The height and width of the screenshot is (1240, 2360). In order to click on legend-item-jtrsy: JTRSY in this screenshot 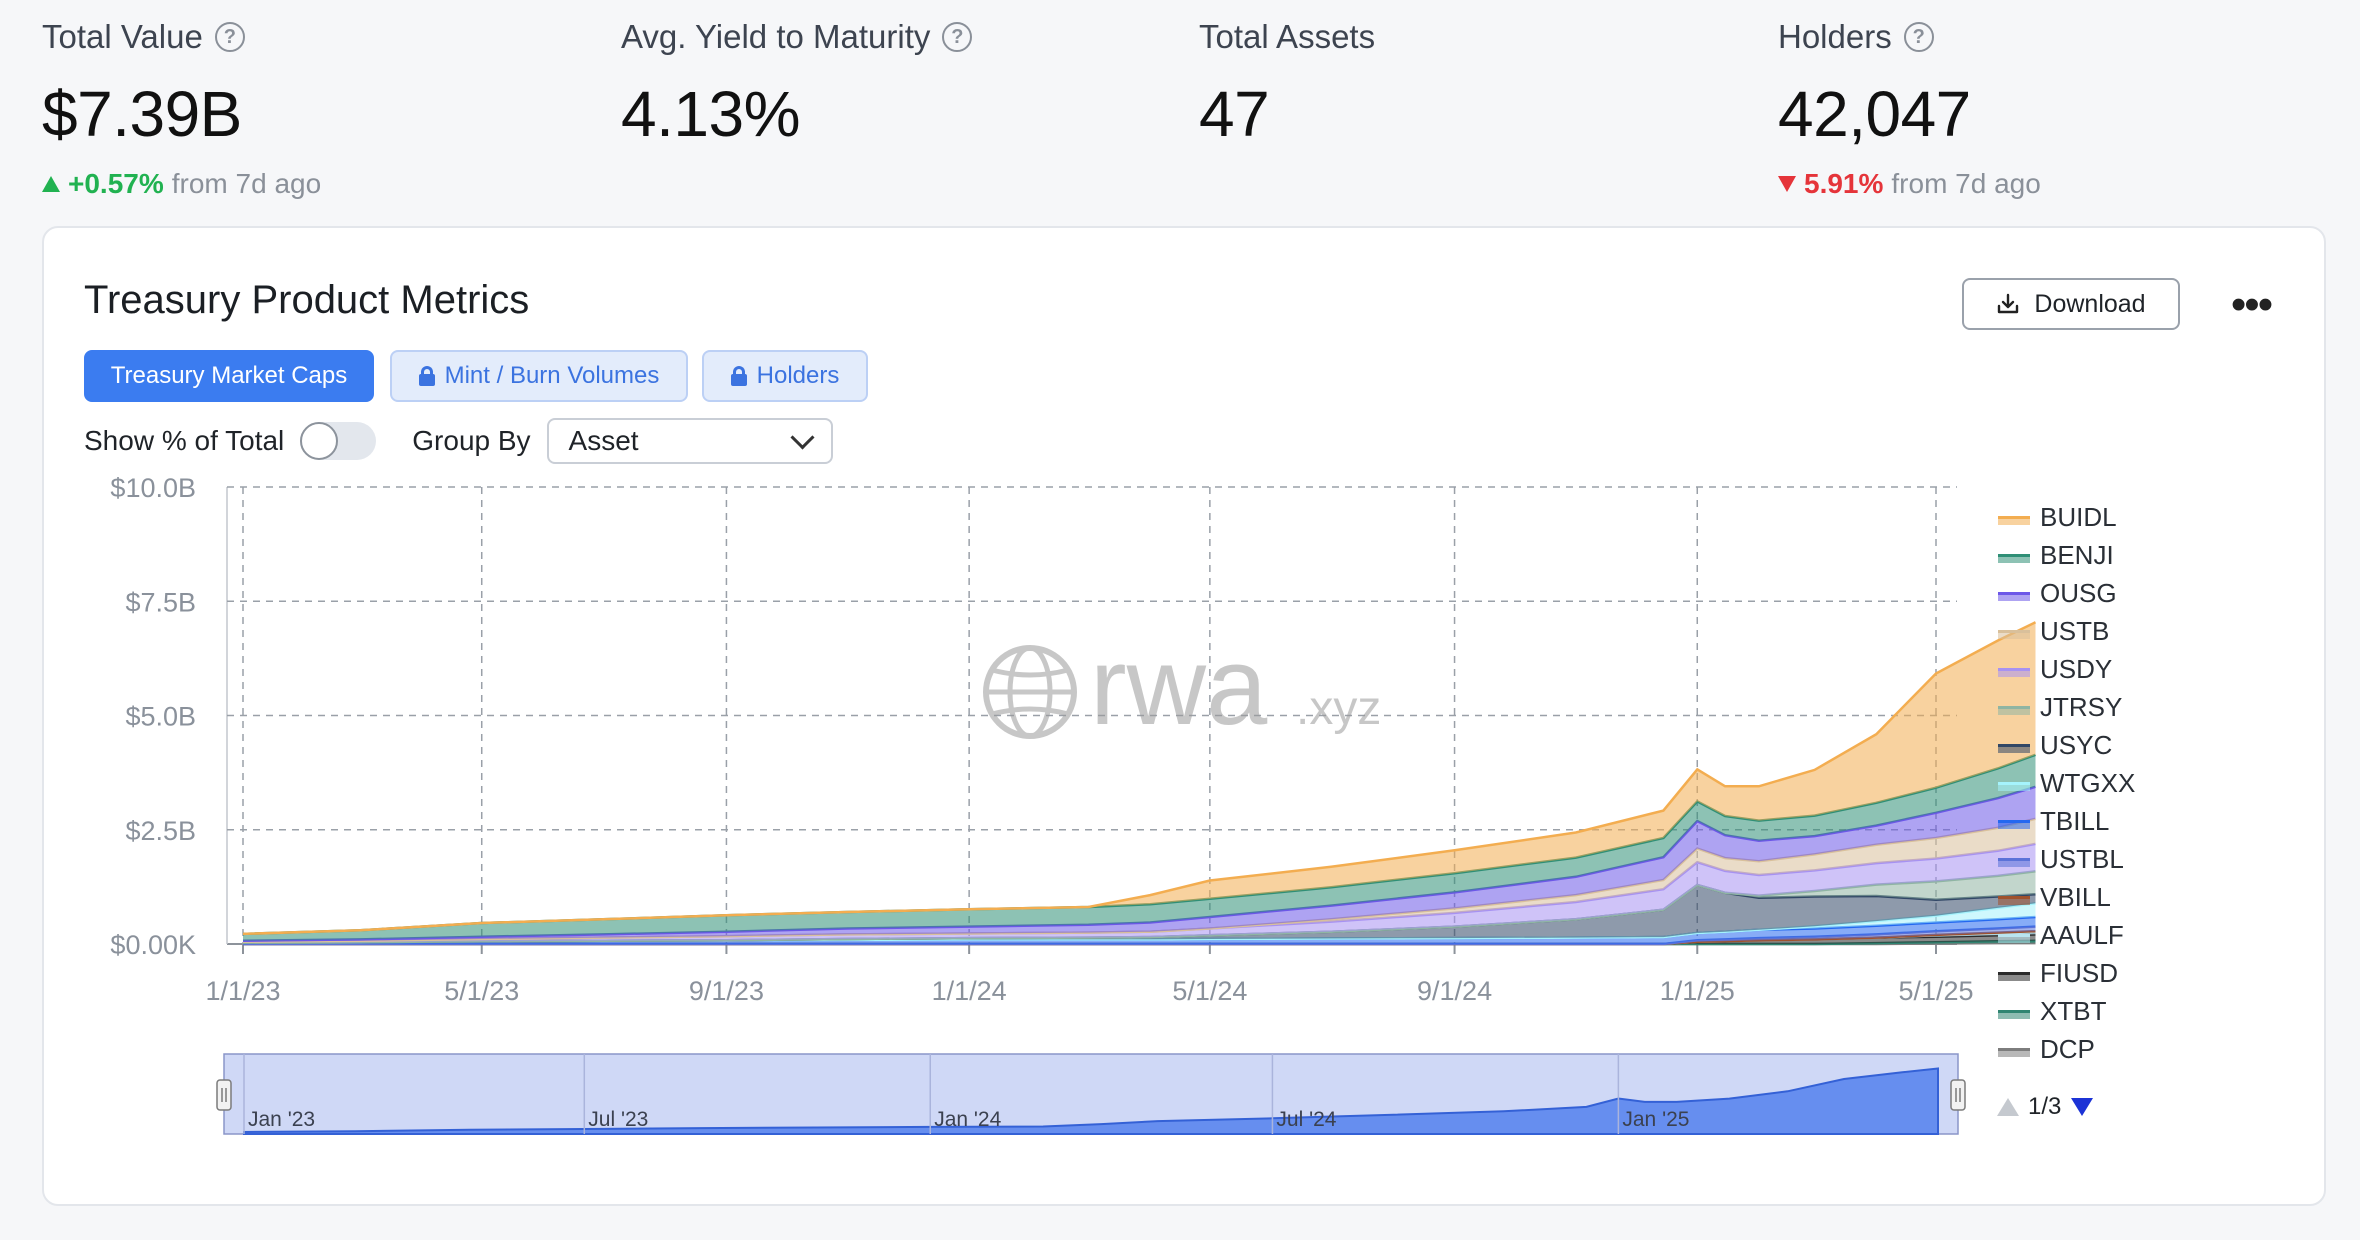, I will do `click(2060, 707)`.